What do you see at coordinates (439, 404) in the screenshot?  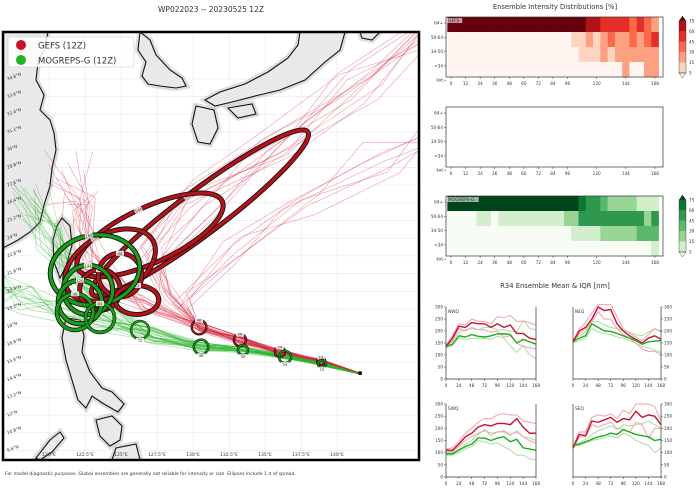 I see `y-tick-label: 300` at bounding box center [439, 404].